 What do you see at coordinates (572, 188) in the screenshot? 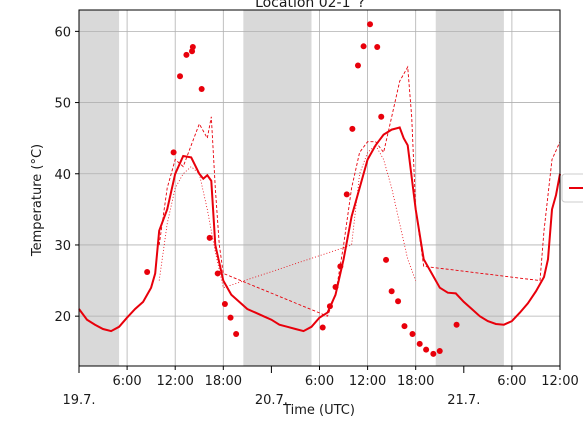
I see `legend-fragment` at bounding box center [572, 188].